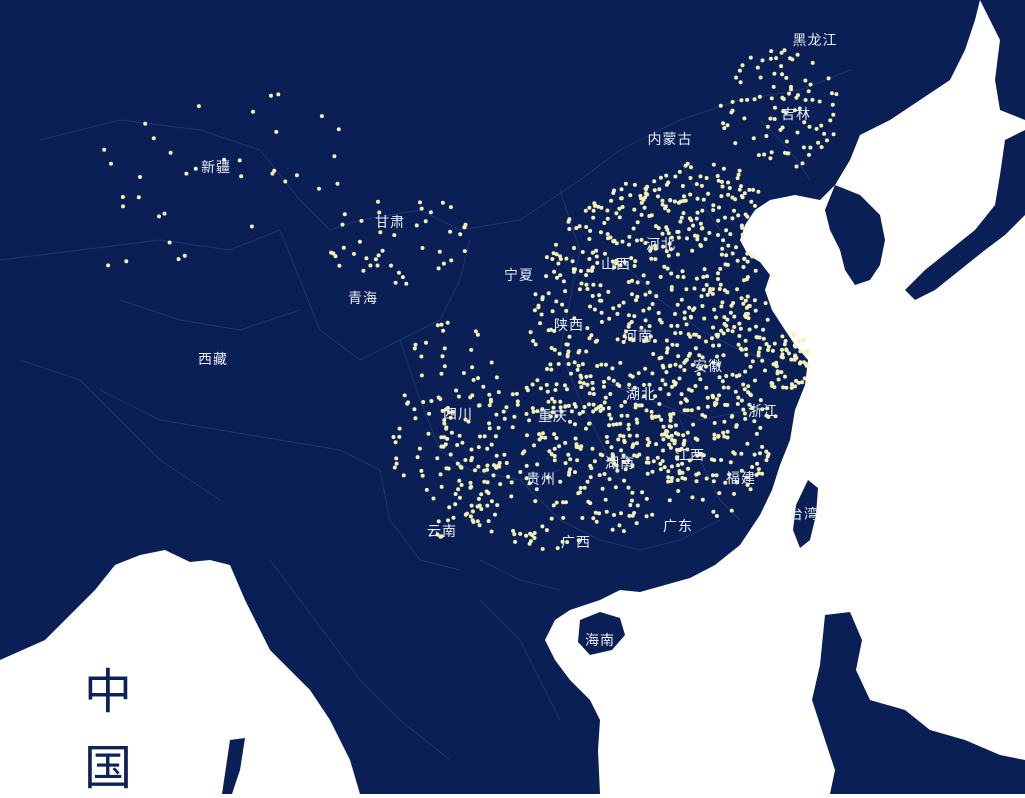  Describe the element at coordinates (569, 326) in the screenshot. I see `label-shaanxi: 陕西` at that location.